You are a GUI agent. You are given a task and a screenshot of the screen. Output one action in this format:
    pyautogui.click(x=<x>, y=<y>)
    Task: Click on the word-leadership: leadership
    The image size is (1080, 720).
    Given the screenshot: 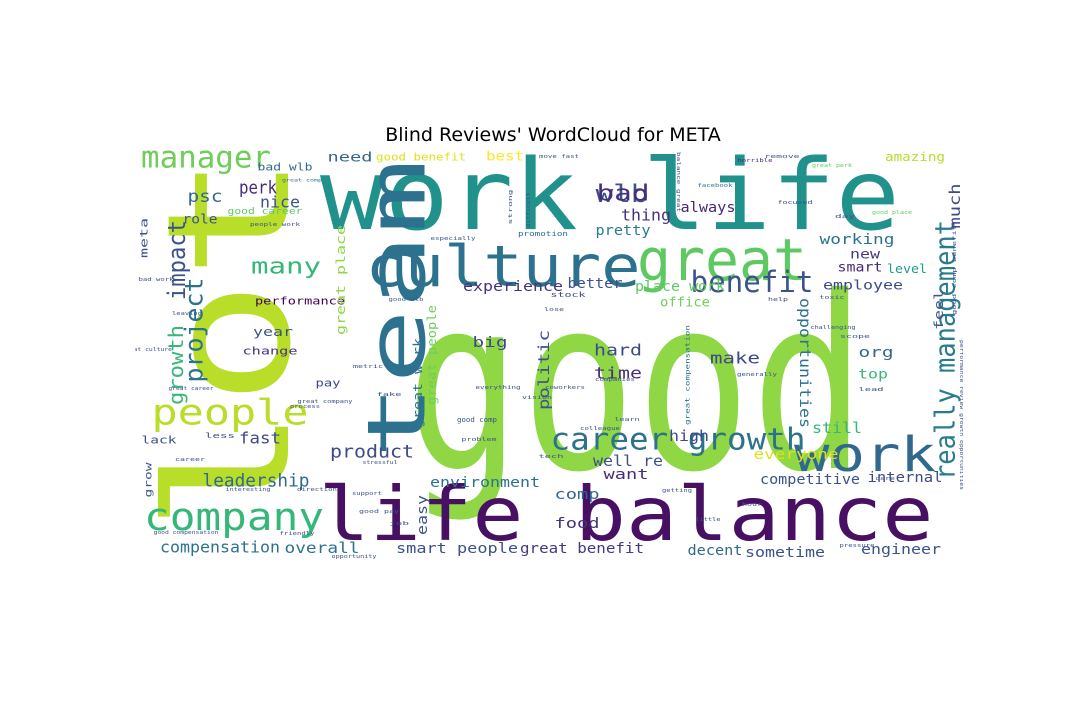 What is the action you would take?
    pyautogui.click(x=256, y=481)
    